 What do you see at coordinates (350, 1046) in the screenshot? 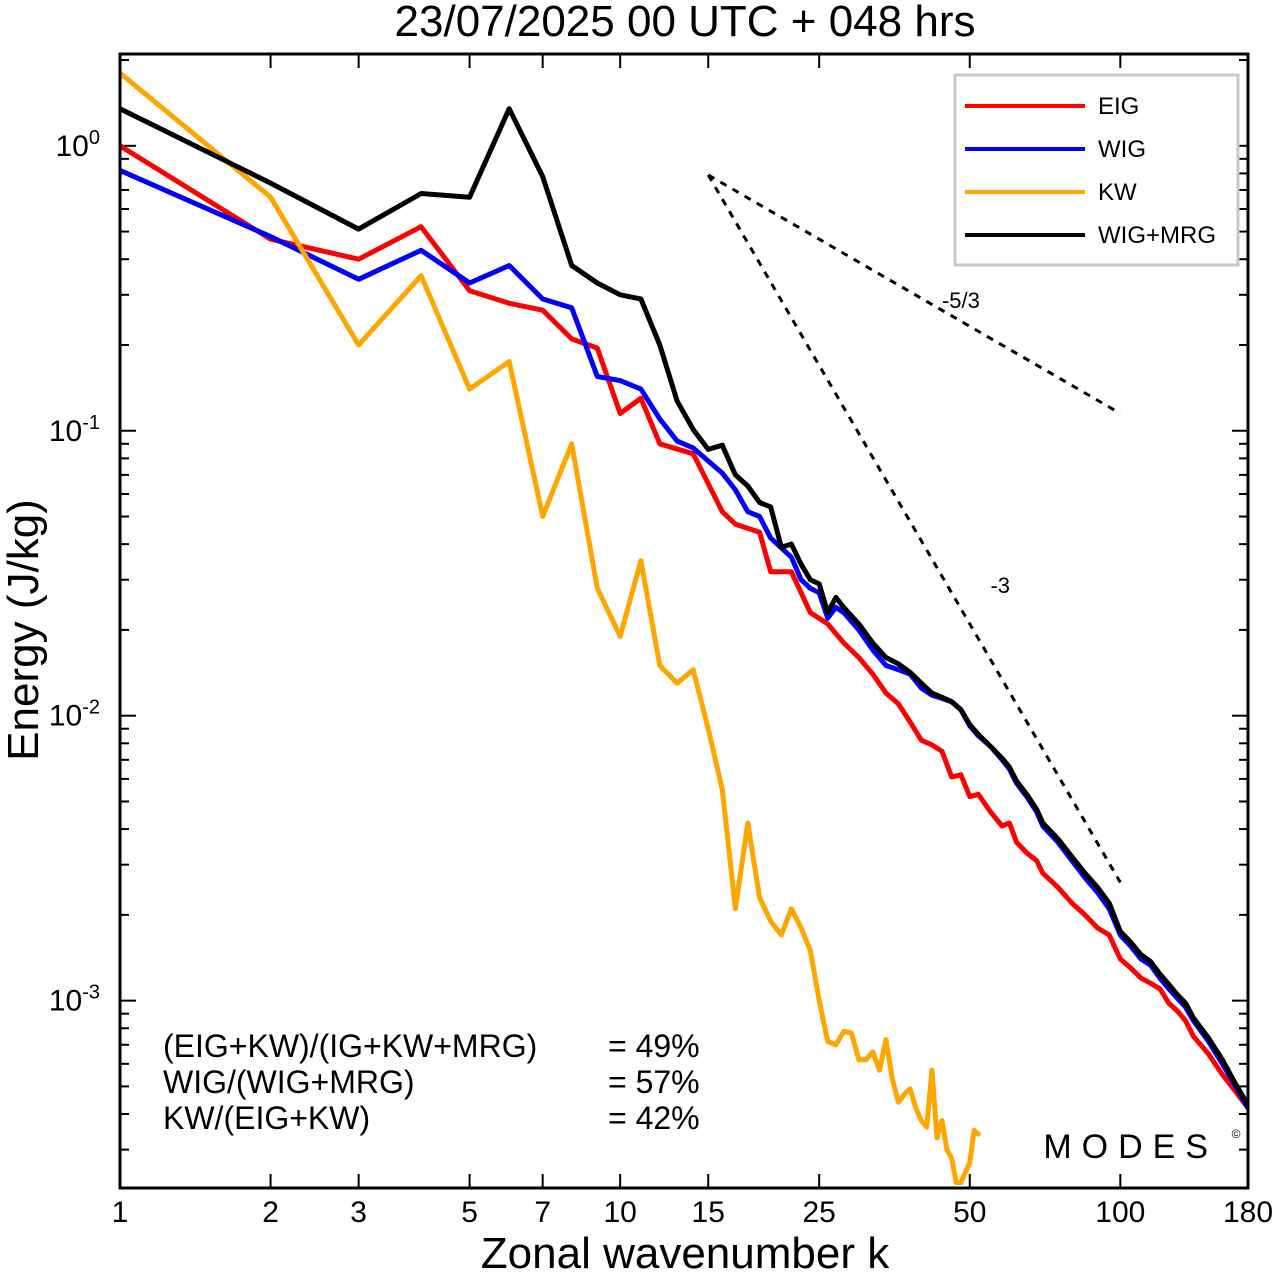
I see `annotation-label: (EIG+KW)/(IG+KW+MRG)` at bounding box center [350, 1046].